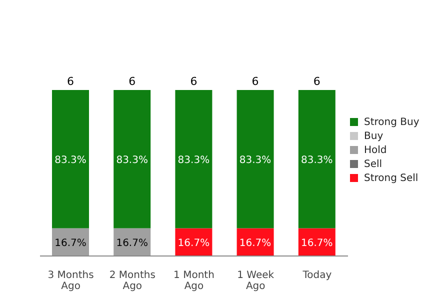 The image size is (440, 300). What do you see at coordinates (317, 275) in the screenshot?
I see `x-tick-label: Today` at bounding box center [317, 275].